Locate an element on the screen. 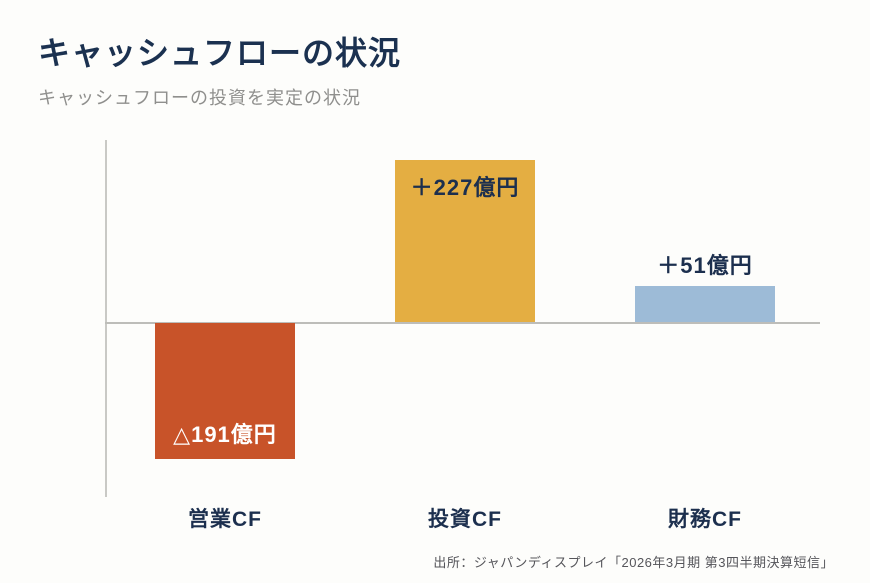 The width and height of the screenshot is (870, 583). value-label-投資CF: ＋227億円 is located at coordinates (465, 187).